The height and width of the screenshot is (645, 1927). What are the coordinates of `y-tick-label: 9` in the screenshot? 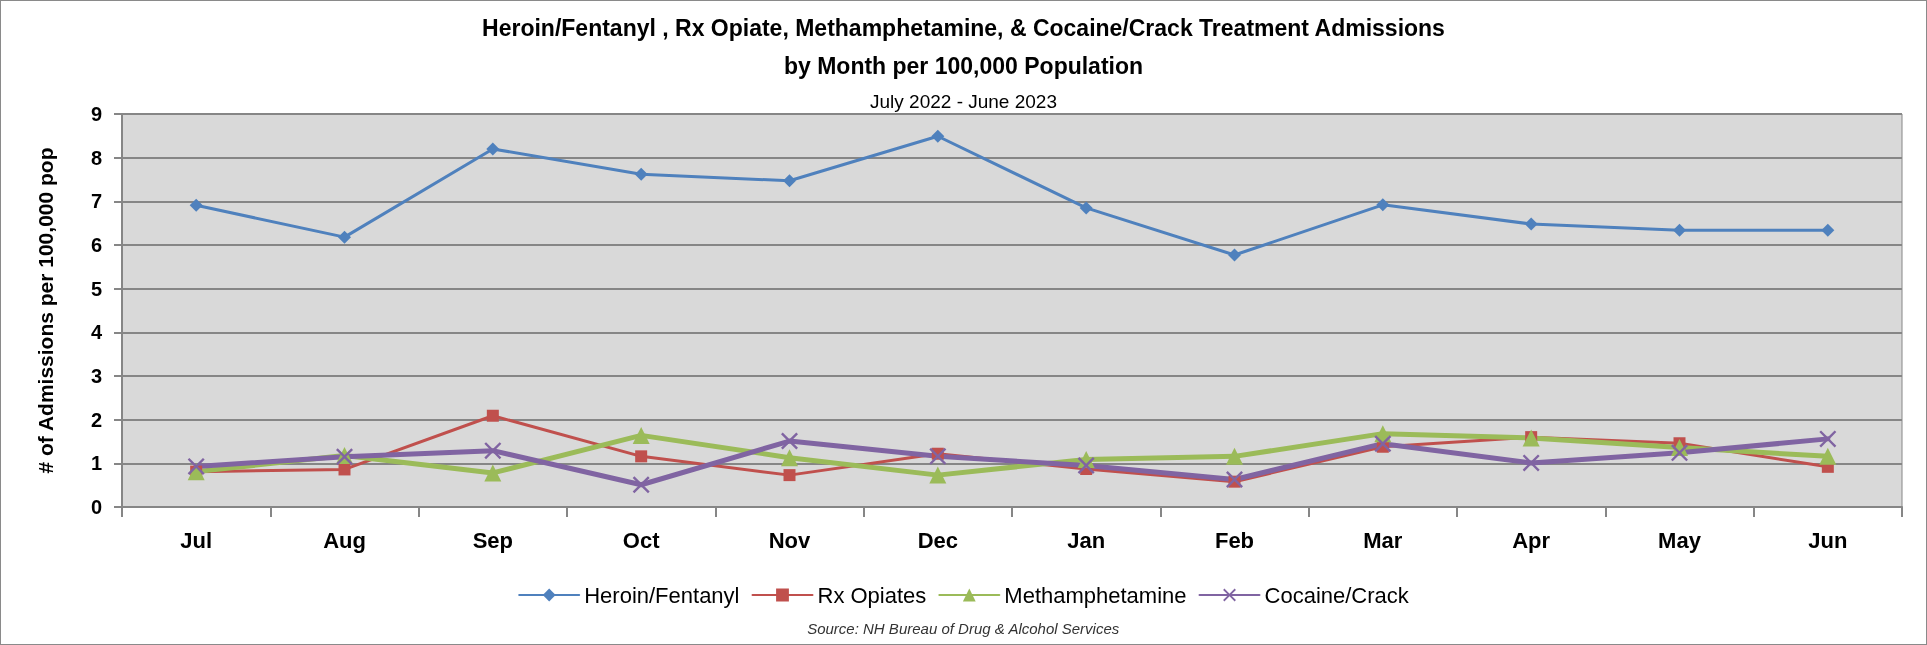 It's located at (96, 114).